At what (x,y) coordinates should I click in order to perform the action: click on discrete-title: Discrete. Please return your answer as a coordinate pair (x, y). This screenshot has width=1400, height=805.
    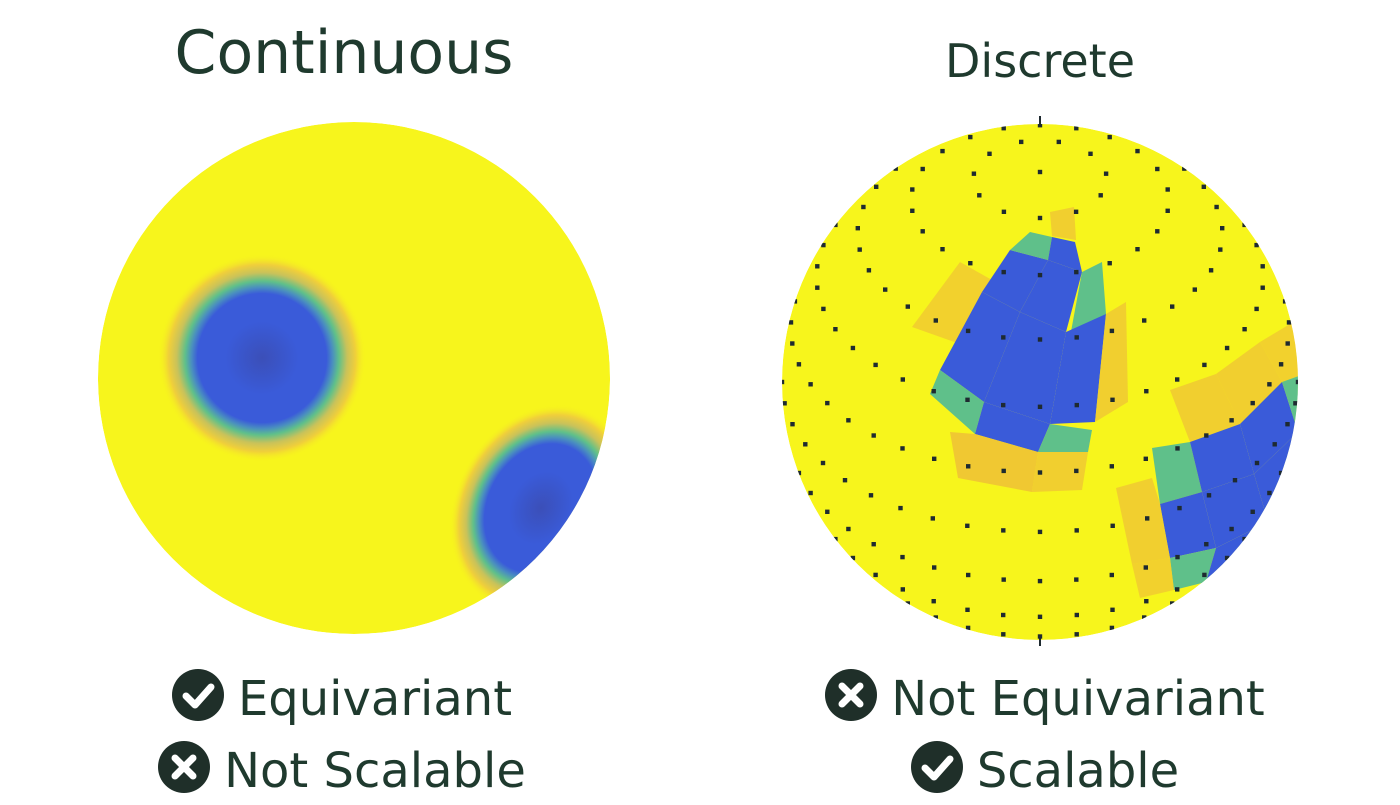
    Looking at the image, I should click on (1040, 61).